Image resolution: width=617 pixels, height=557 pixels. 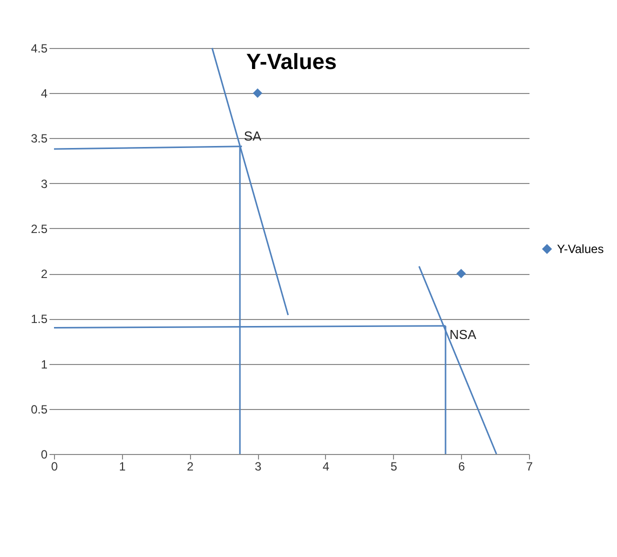 I want to click on x-tick-label: 2, so click(x=190, y=467).